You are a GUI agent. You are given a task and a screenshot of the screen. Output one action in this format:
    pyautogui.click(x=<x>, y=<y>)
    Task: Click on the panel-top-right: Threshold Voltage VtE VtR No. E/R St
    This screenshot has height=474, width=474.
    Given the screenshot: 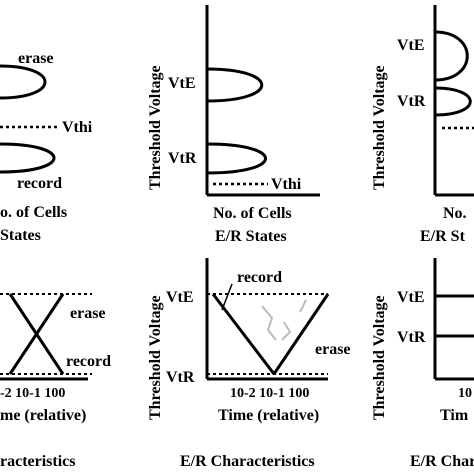 What is the action you would take?
    pyautogui.click(x=422, y=125)
    